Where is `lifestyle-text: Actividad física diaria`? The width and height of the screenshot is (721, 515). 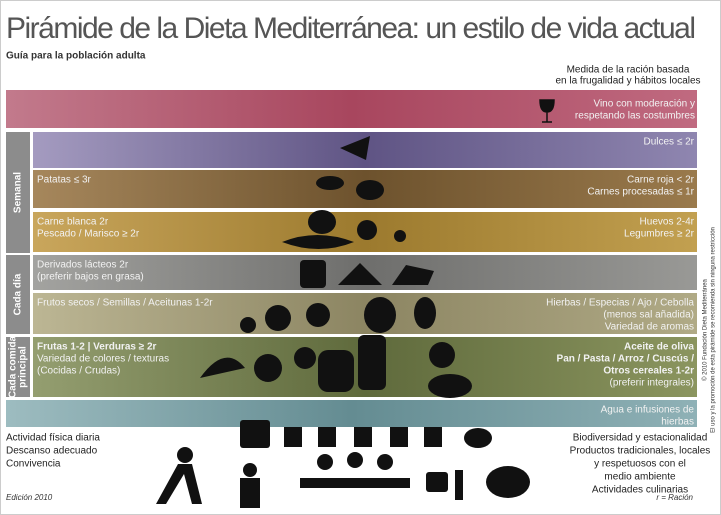
lifestyle-text: Actividad física diaria is located at coordinates (53, 438).